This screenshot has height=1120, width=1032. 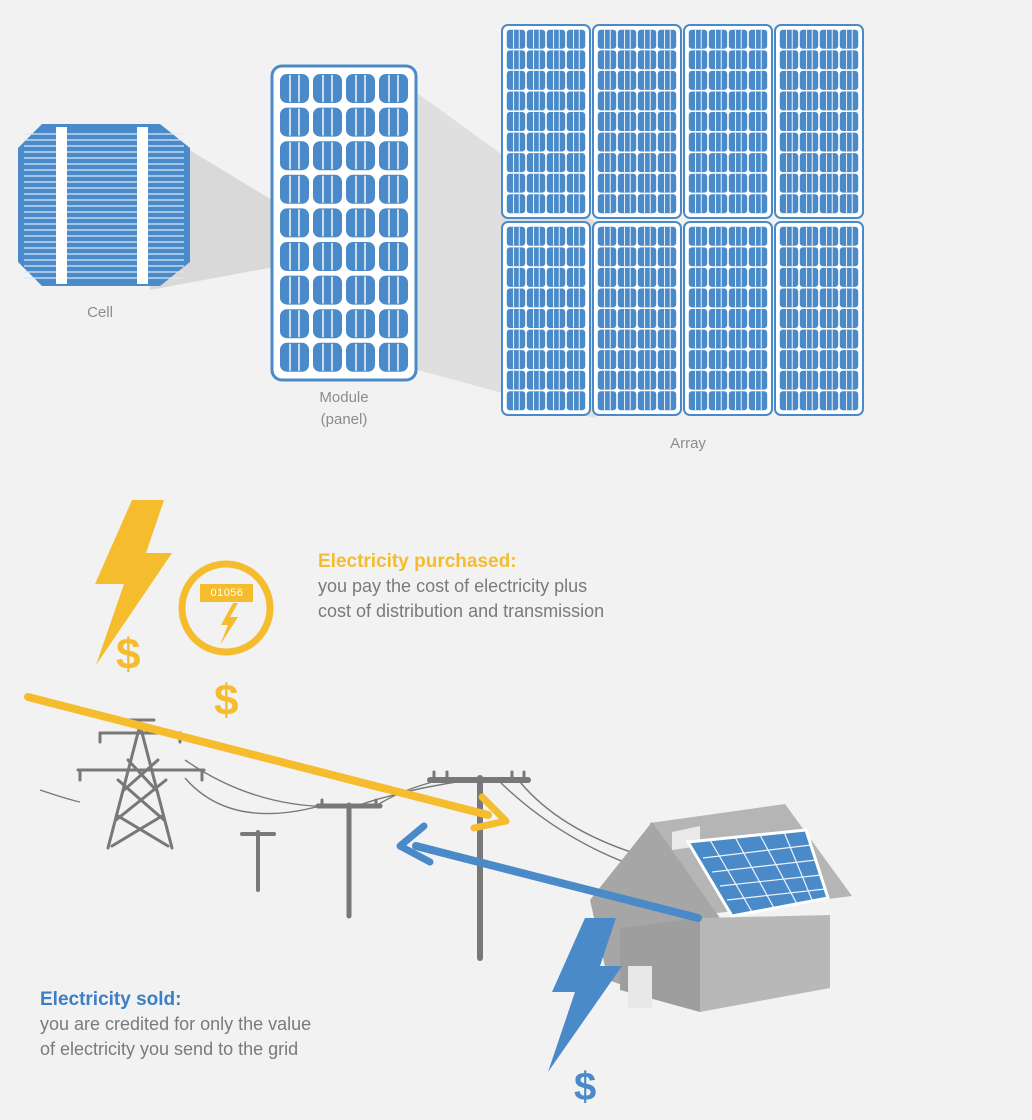 What do you see at coordinates (128, 654) in the screenshot?
I see `purchased-dollar-icon-1: $` at bounding box center [128, 654].